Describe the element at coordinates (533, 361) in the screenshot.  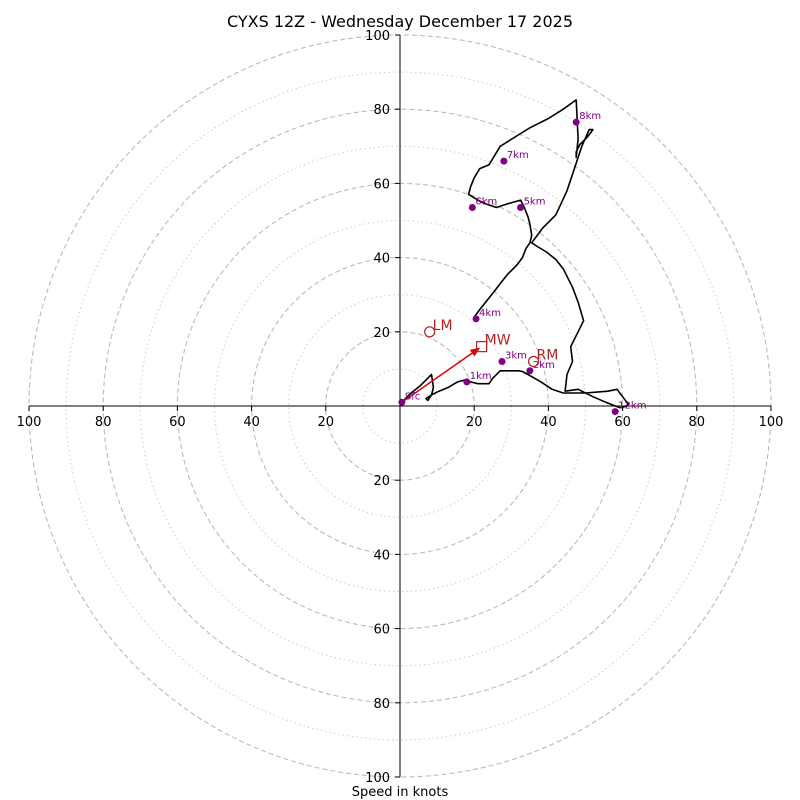
I see `motion-marker-RM` at that location.